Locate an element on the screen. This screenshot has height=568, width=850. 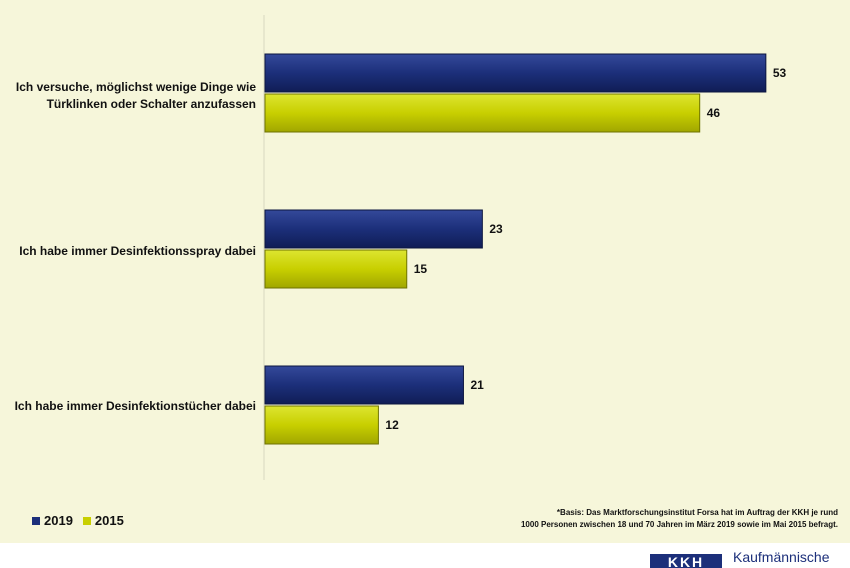
legend-label: 2019 is located at coordinates (58, 520).